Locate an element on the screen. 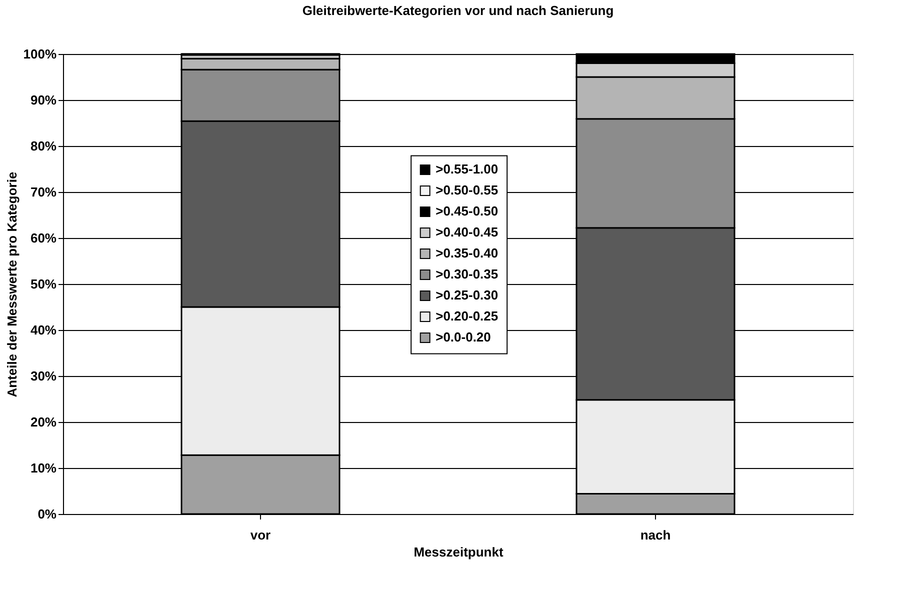 This screenshot has width=920, height=605. x-axis-title: Messzeitpunkt is located at coordinates (459, 552).